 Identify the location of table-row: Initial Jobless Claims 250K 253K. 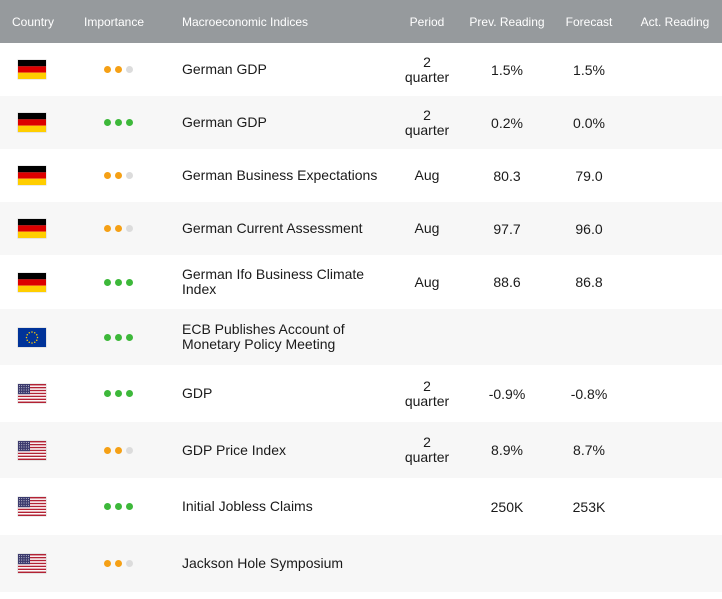
(361, 506).